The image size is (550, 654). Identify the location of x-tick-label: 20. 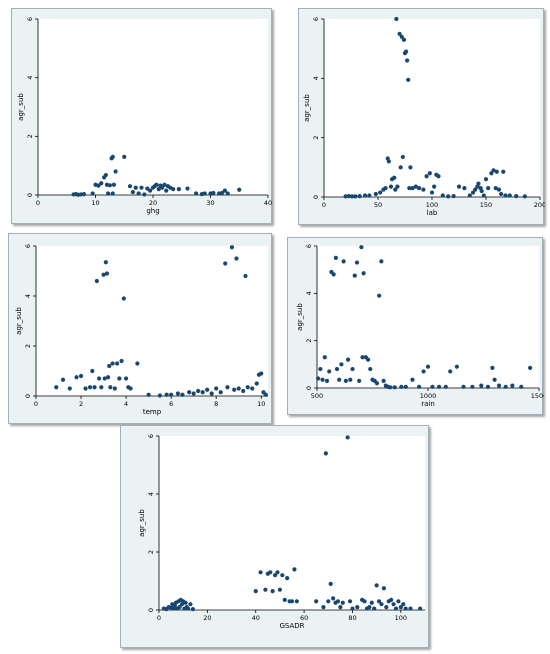
(153, 203).